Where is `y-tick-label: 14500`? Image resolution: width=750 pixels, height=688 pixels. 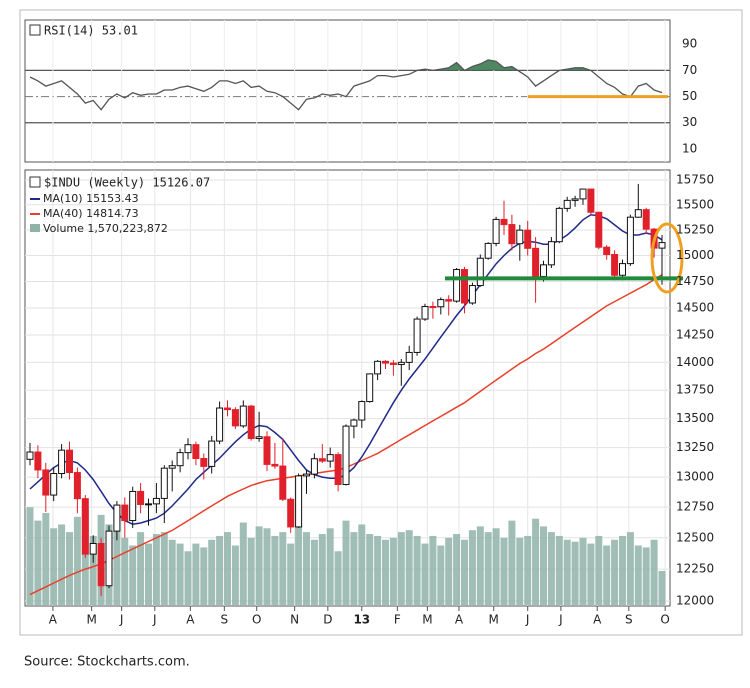
y-tick-label: 14500 is located at coordinates (695, 308).